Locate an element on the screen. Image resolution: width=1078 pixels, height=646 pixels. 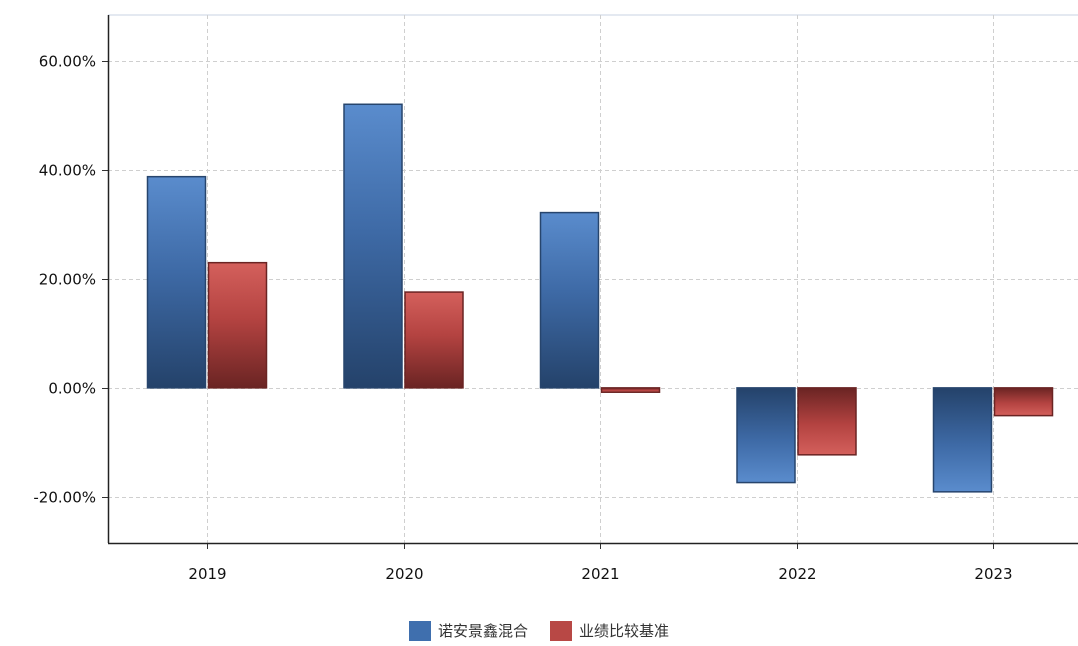
x-tick-label: 2023 is located at coordinates (993, 574).